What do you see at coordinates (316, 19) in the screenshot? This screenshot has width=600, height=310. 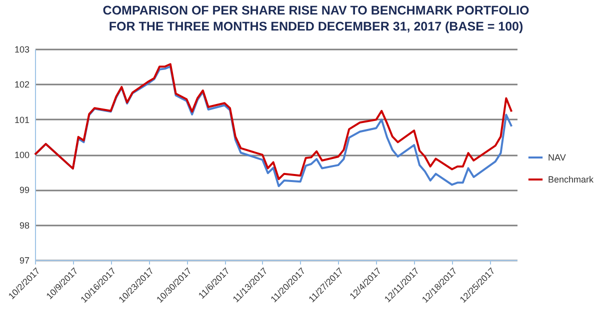 I see `chart-title: COMPARISON OF PER SHARE RISE NAV TO BENCHMARK PORTFOLIO FOR THE THREE MONTHS ENDED DECEMBER 31, 2017 (BASE = 100)` at bounding box center [316, 19].